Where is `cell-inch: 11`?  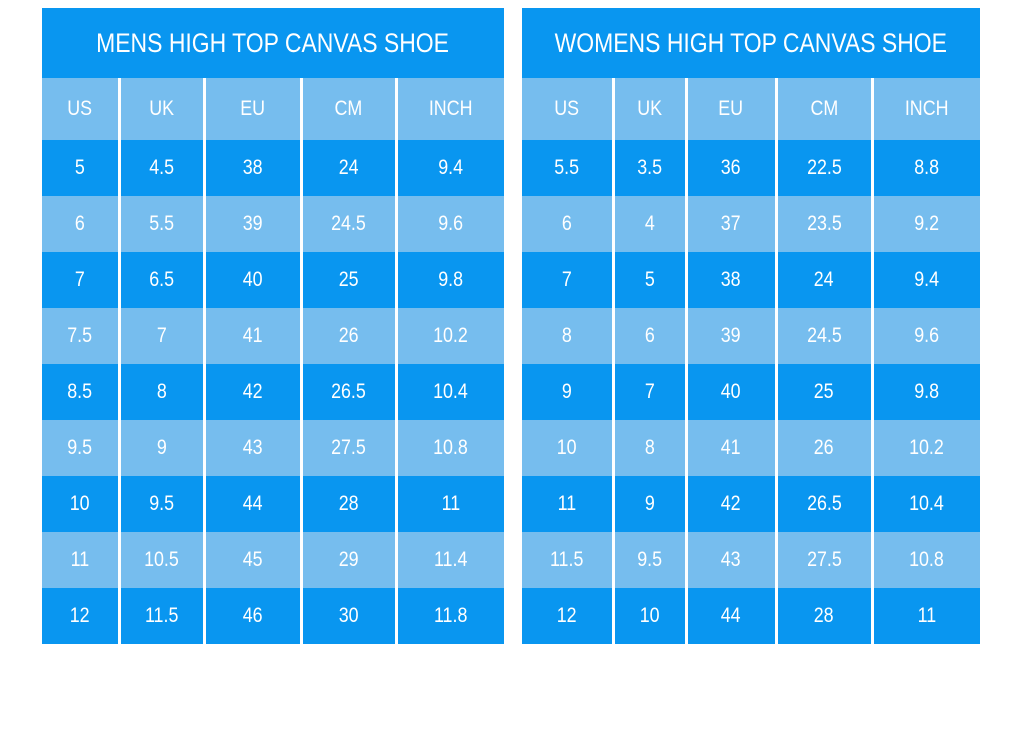 cell-inch: 11 is located at coordinates (926, 616).